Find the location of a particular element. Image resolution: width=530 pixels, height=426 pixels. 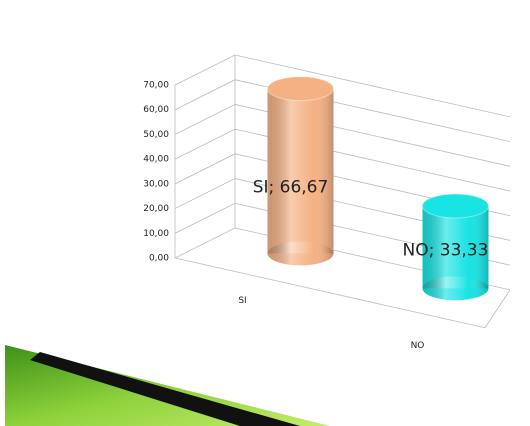

value-label: SI; 66,67 is located at coordinates (291, 188).